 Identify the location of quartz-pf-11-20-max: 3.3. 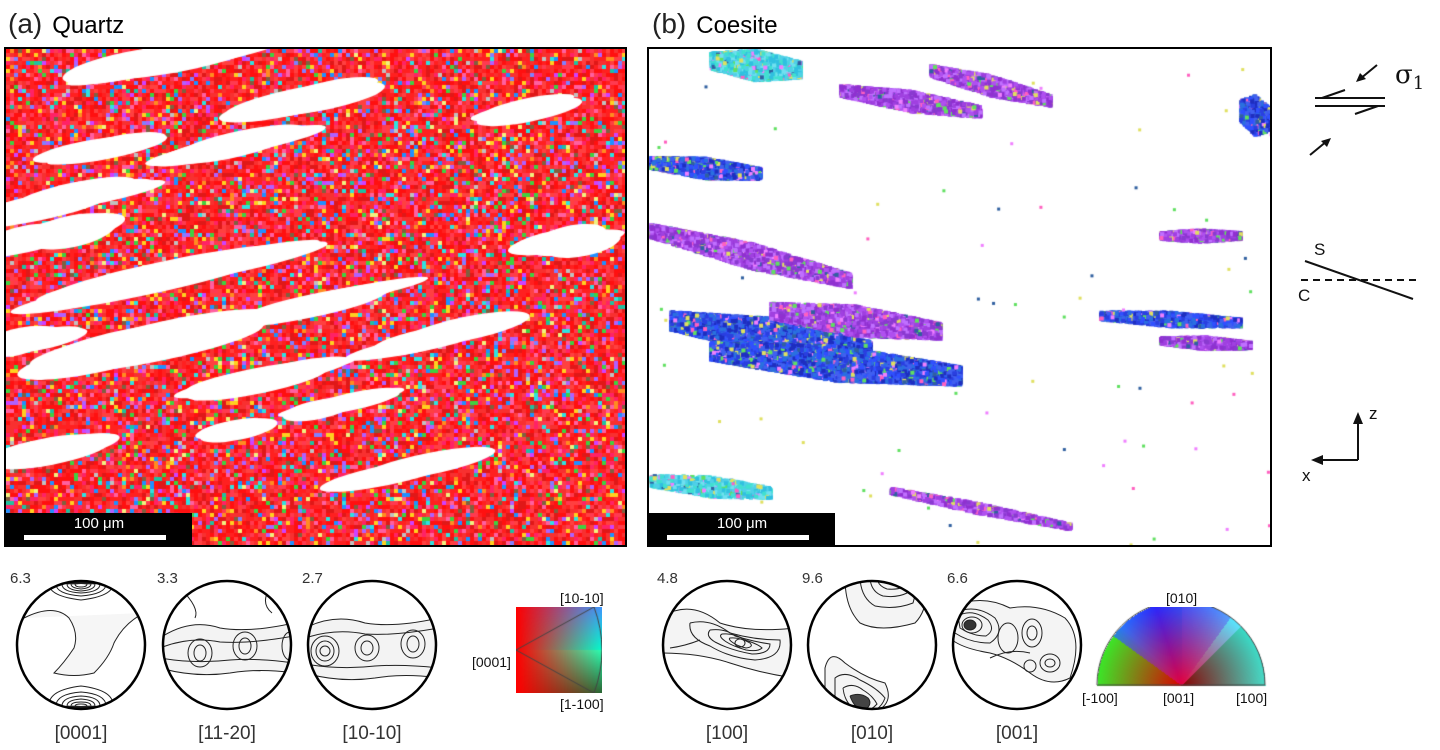
(167, 578).